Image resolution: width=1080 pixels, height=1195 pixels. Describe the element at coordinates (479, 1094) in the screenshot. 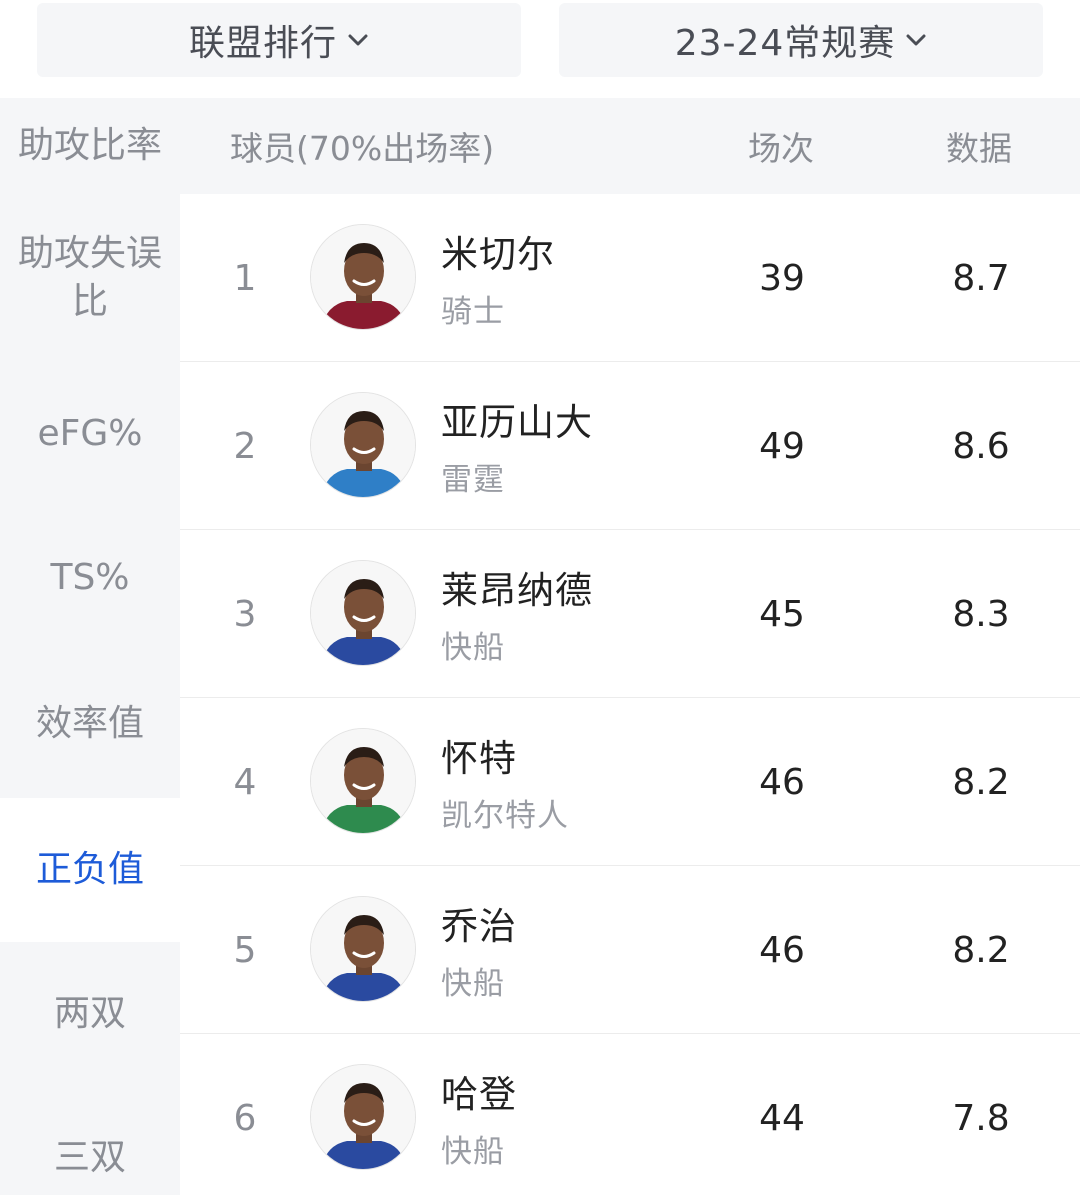

I see `player-name: 哈登` at that location.